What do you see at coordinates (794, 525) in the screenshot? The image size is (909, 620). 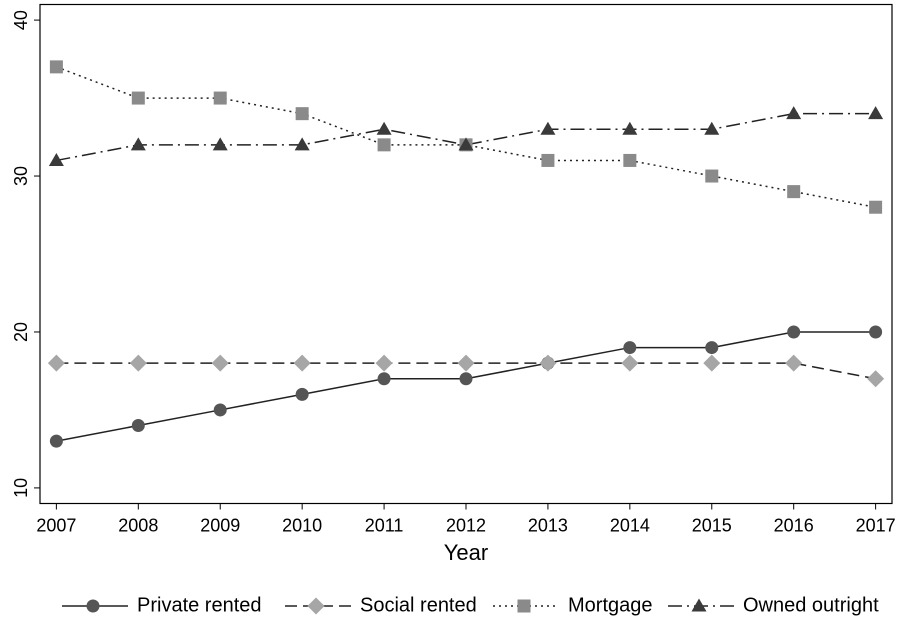 I see `x-tick-label: 2016` at bounding box center [794, 525].